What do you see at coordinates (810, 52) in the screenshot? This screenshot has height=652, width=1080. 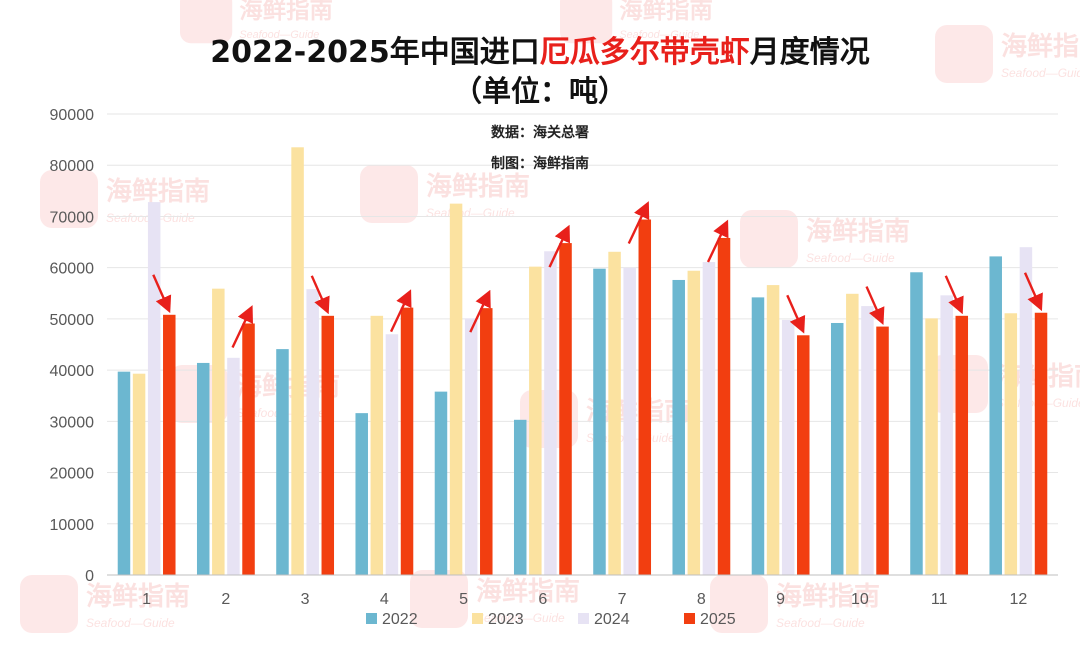 I see `title-part-3: 月度情况` at bounding box center [810, 52].